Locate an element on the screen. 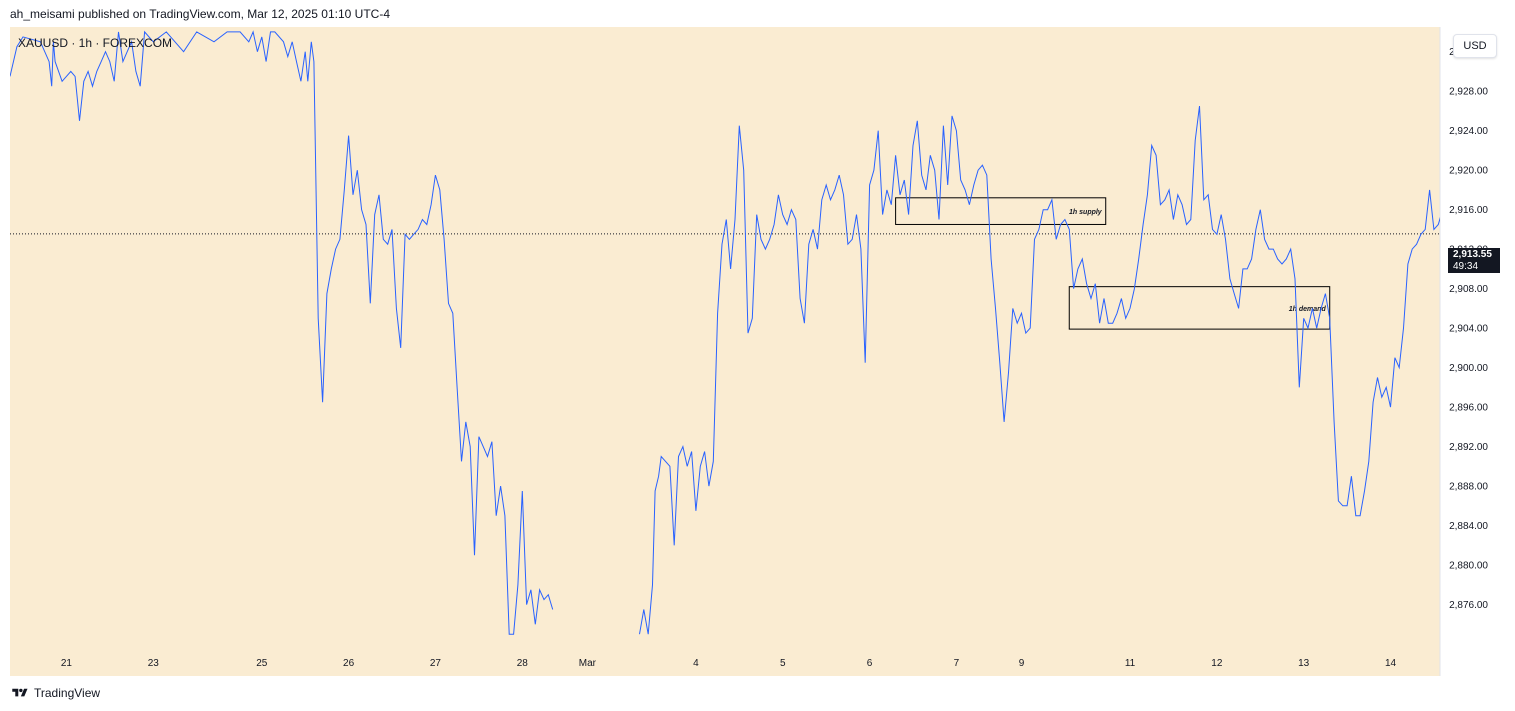  bar-countdown: 49:34 is located at coordinates (1466, 266).